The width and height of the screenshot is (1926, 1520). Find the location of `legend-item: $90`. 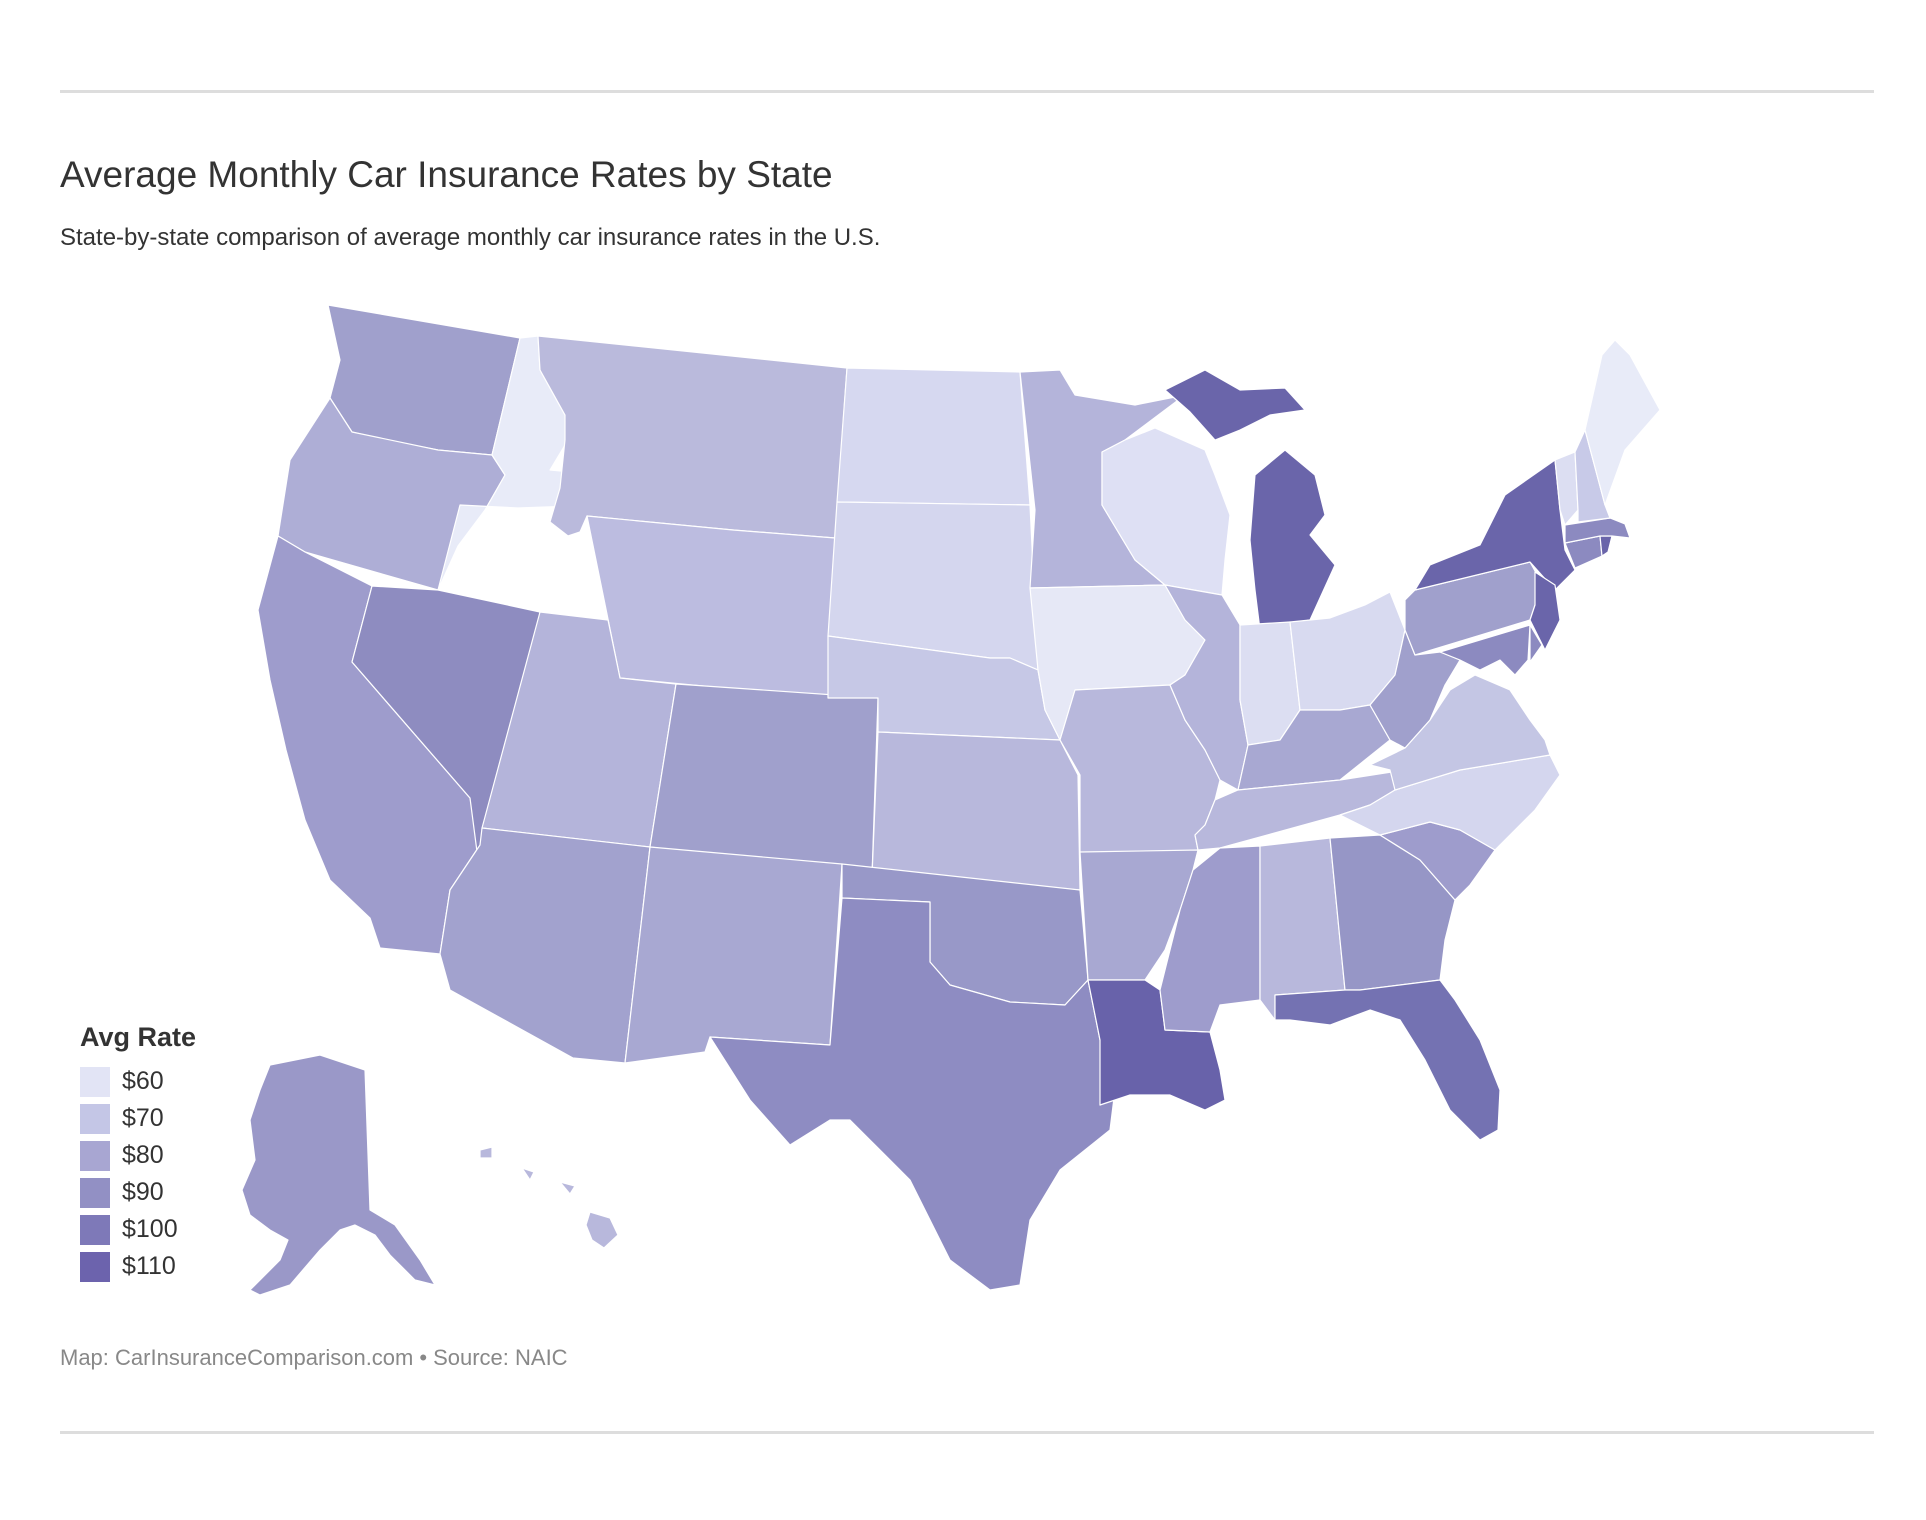

legend-item: $90 is located at coordinates (138, 1192).